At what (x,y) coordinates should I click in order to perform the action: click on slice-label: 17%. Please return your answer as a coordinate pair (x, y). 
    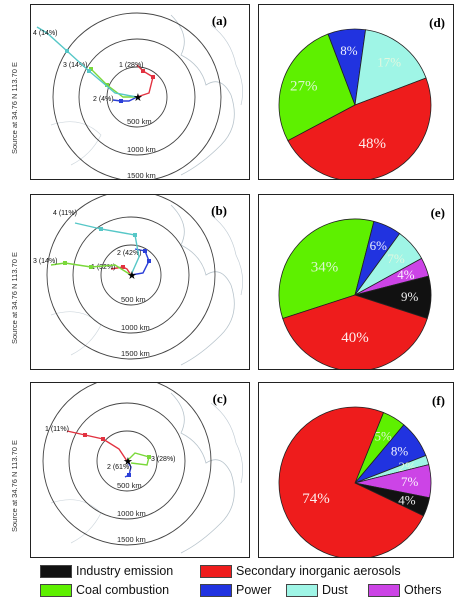
    Looking at the image, I should click on (389, 62).